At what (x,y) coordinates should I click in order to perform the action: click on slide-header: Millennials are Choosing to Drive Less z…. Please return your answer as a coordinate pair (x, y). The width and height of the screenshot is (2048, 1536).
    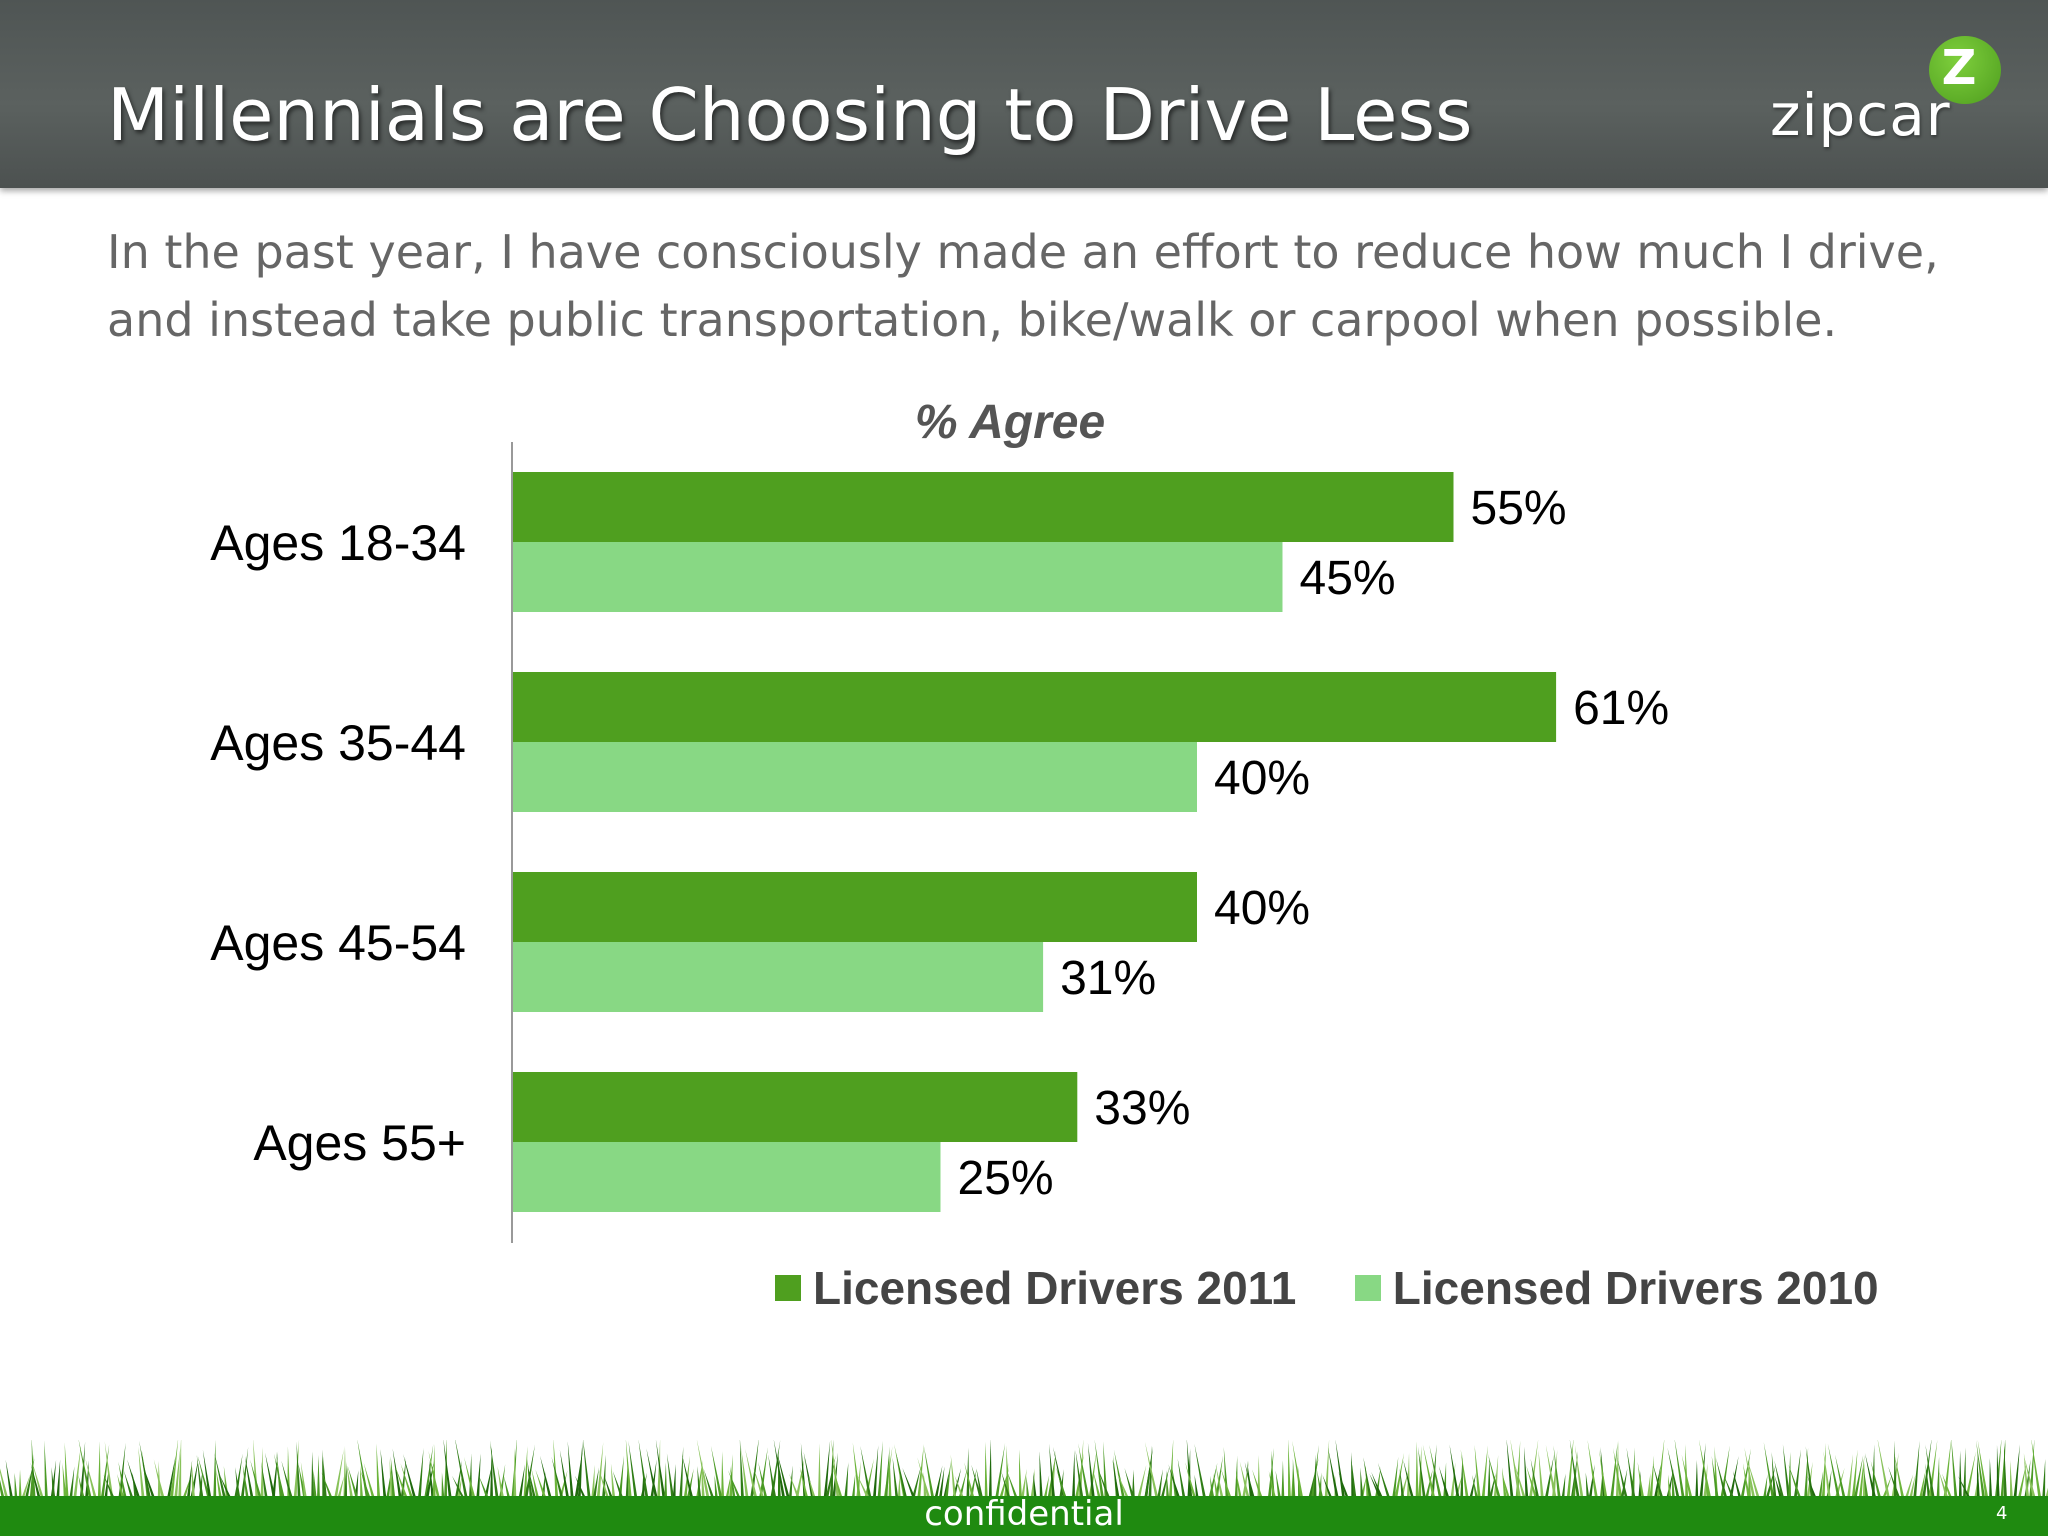
    Looking at the image, I should click on (1024, 94).